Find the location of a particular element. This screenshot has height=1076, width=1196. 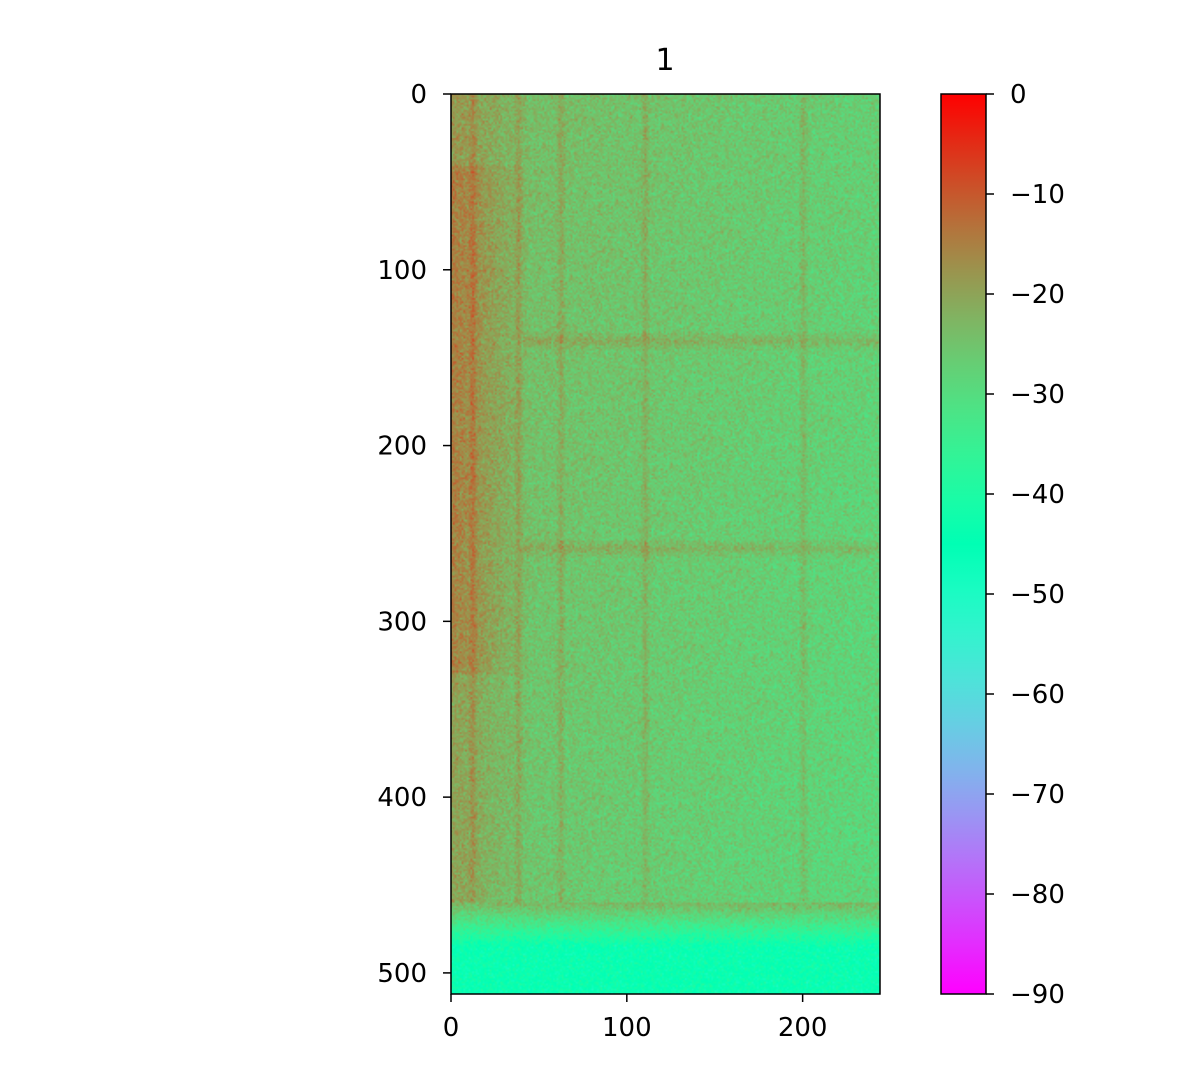

chart-title: 1 is located at coordinates (664, 60).